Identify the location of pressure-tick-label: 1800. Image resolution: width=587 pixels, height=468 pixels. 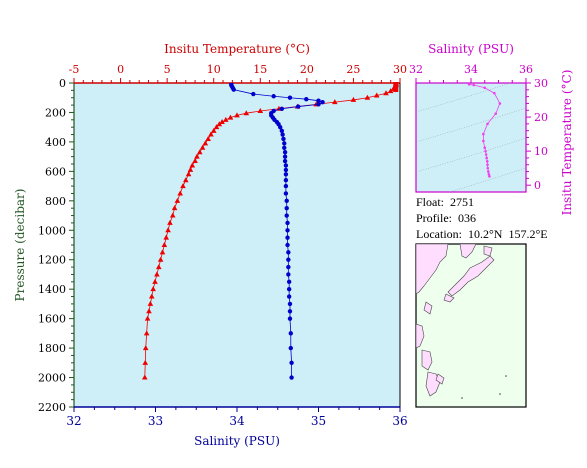
(52, 348).